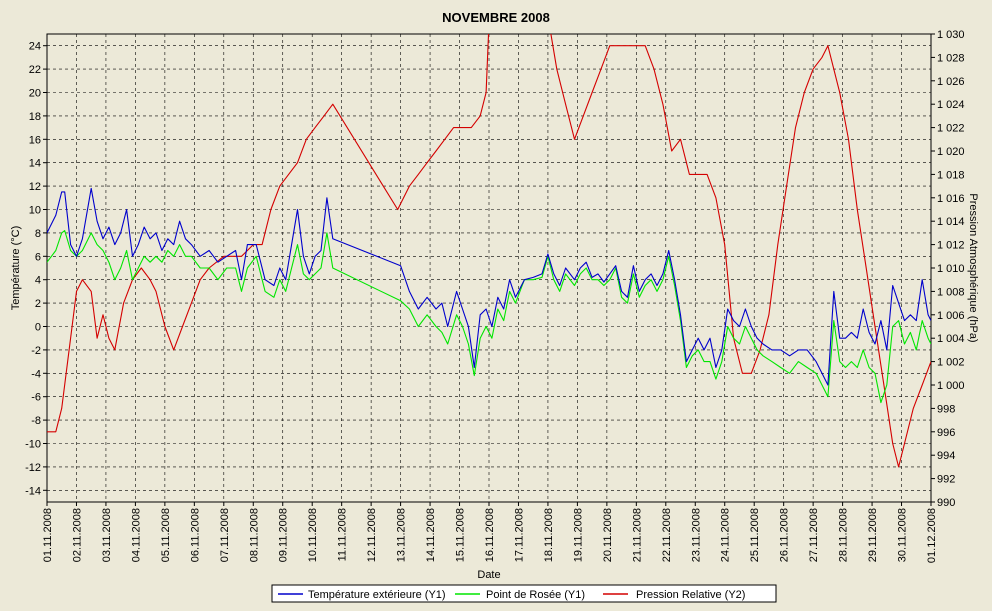 The width and height of the screenshot is (992, 611). I want to click on x-tick-label: 09.11.2008, so click(284, 535).